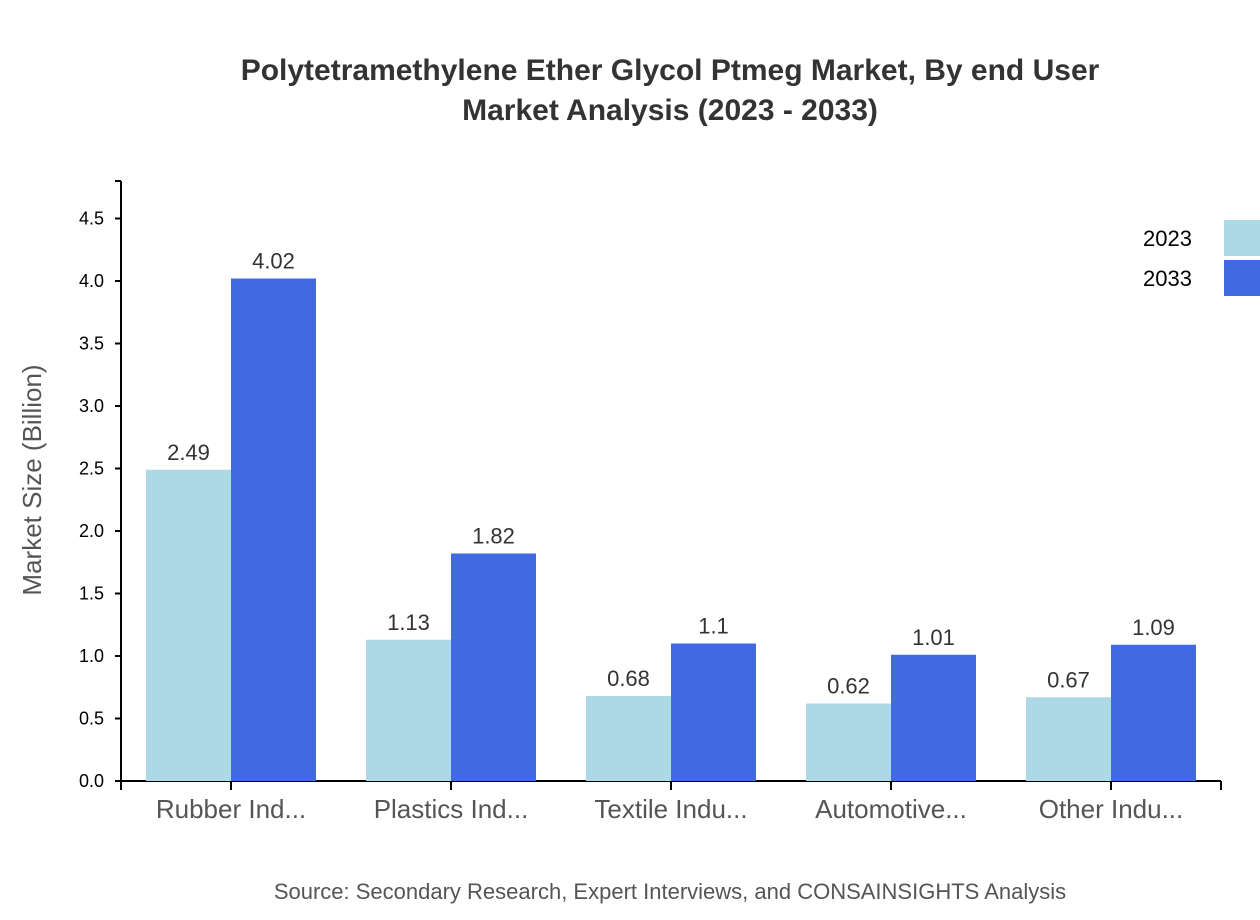  Describe the element at coordinates (91, 281) in the screenshot. I see `y-tick-label: 4.0` at that location.